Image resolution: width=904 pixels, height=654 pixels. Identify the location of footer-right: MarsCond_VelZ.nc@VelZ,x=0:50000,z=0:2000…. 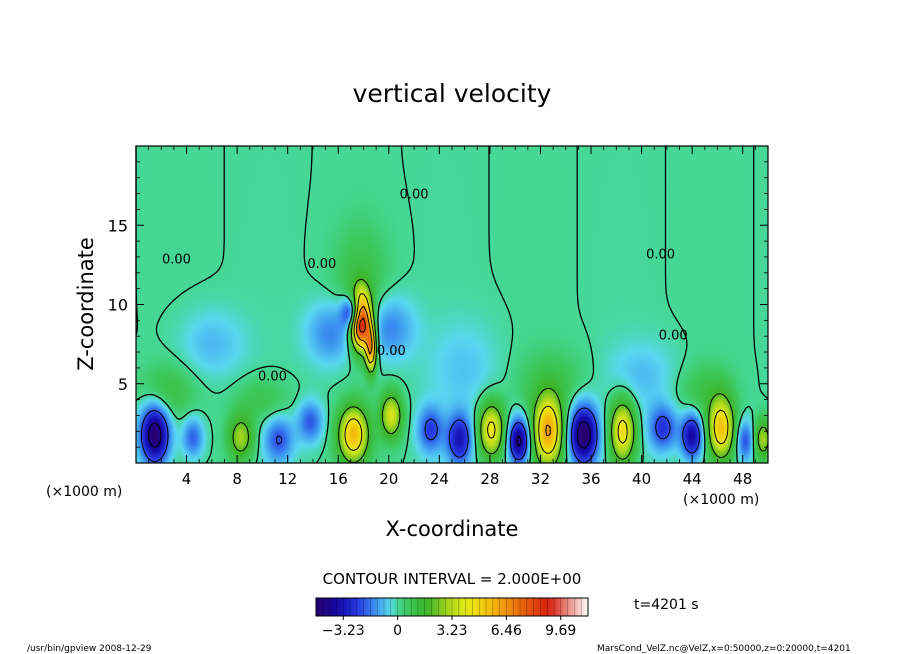
(724, 649).